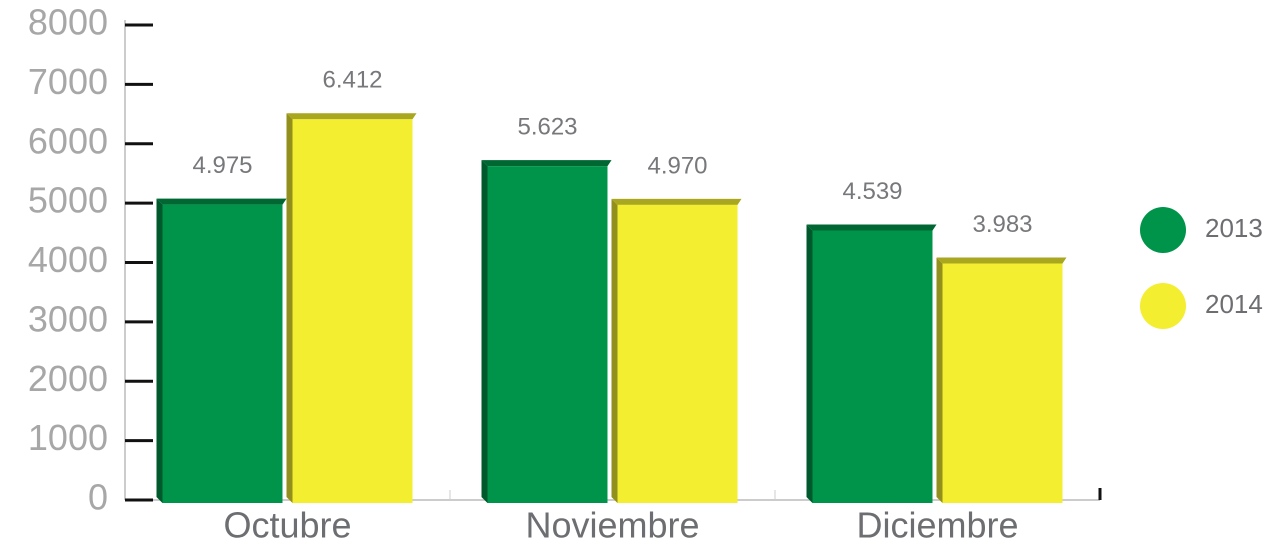 The image size is (1277, 550). I want to click on value-label: 5.623, so click(547, 126).